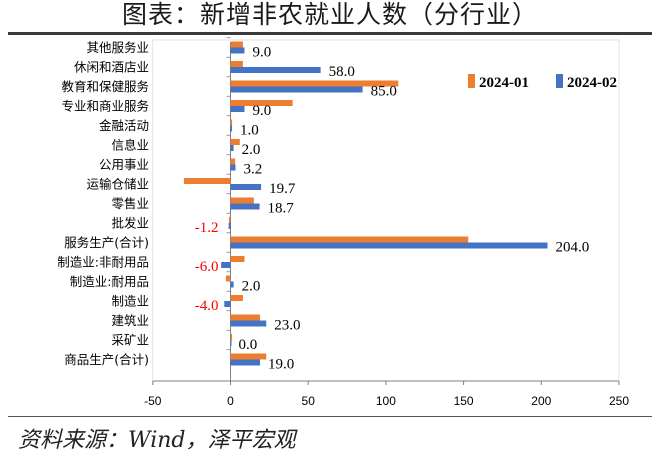  I want to click on category-label: 采矿业, so click(130, 340).